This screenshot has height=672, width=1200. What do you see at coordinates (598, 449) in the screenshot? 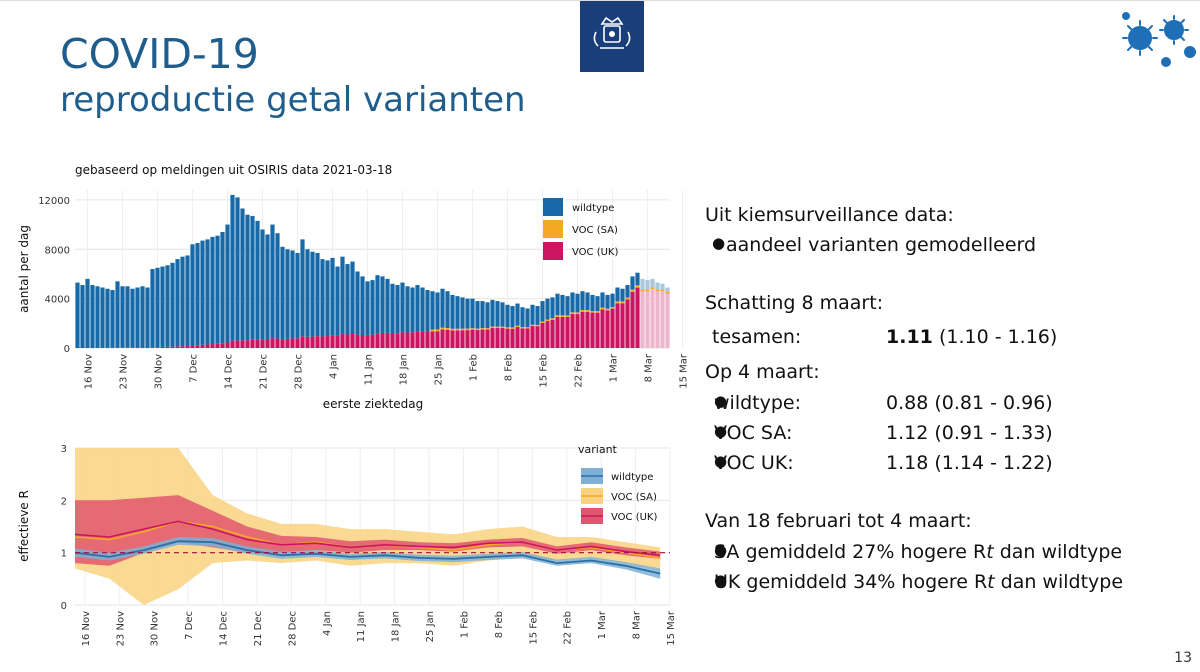
I see `chart2-legend-title: variant` at bounding box center [598, 449].